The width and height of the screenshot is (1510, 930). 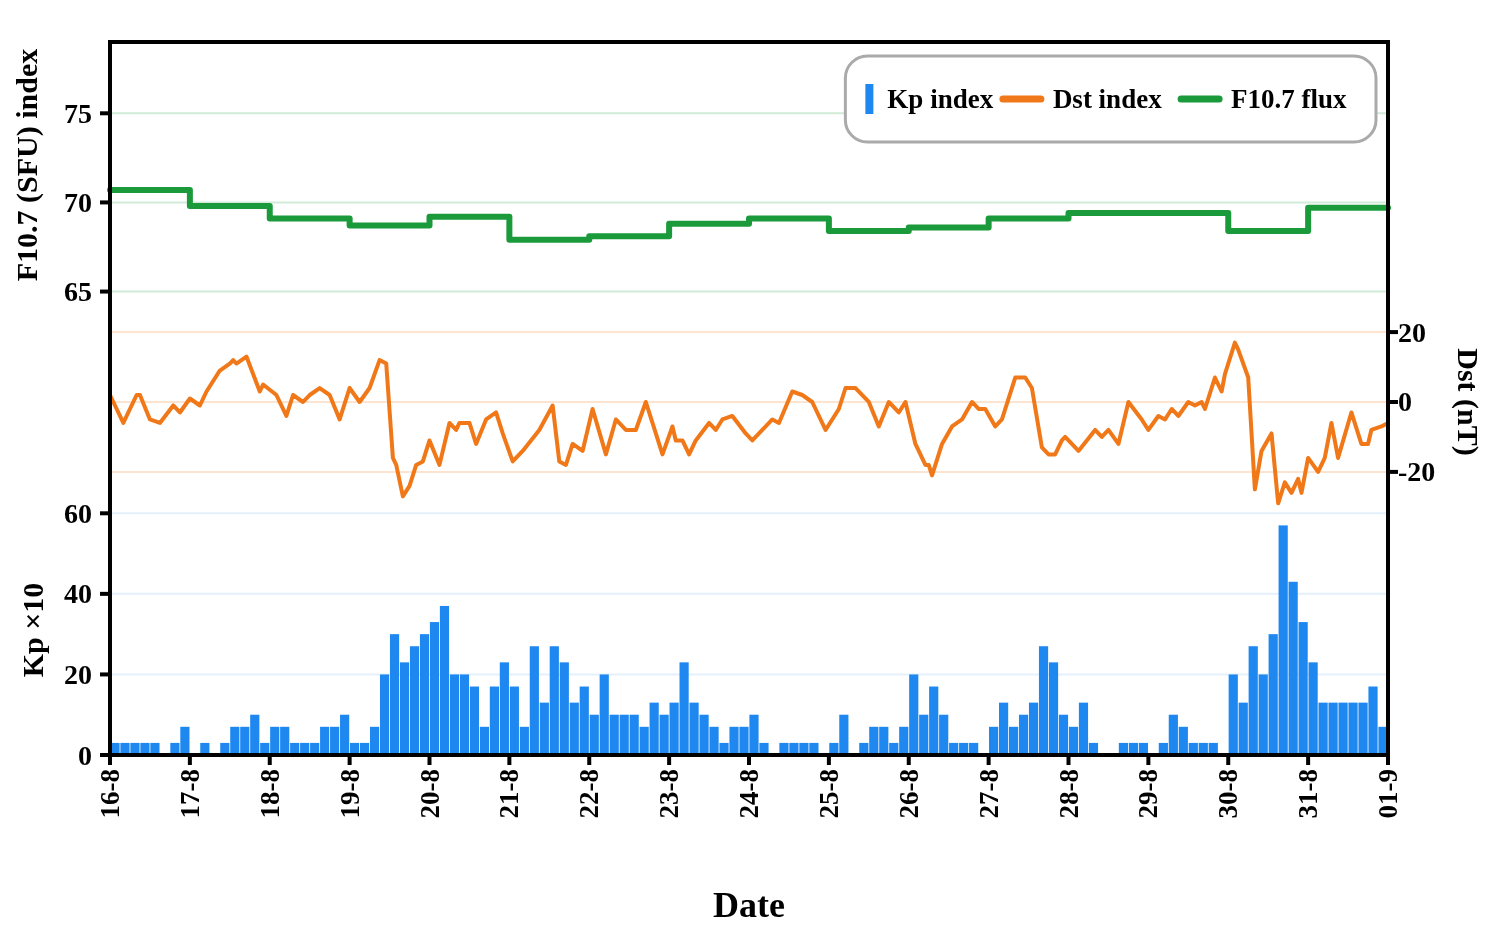 What do you see at coordinates (1228, 794) in the screenshot?
I see `x-tick-label: 30-8` at bounding box center [1228, 794].